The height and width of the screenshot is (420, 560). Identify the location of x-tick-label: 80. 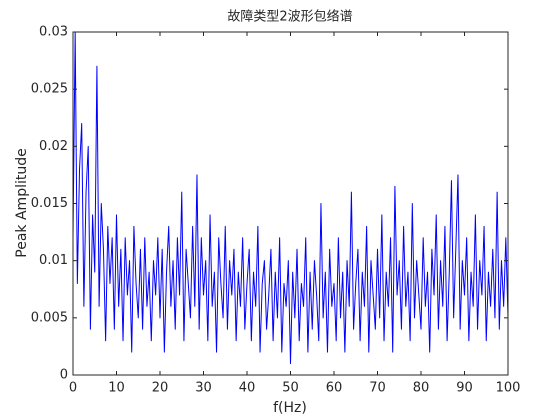
(421, 388).